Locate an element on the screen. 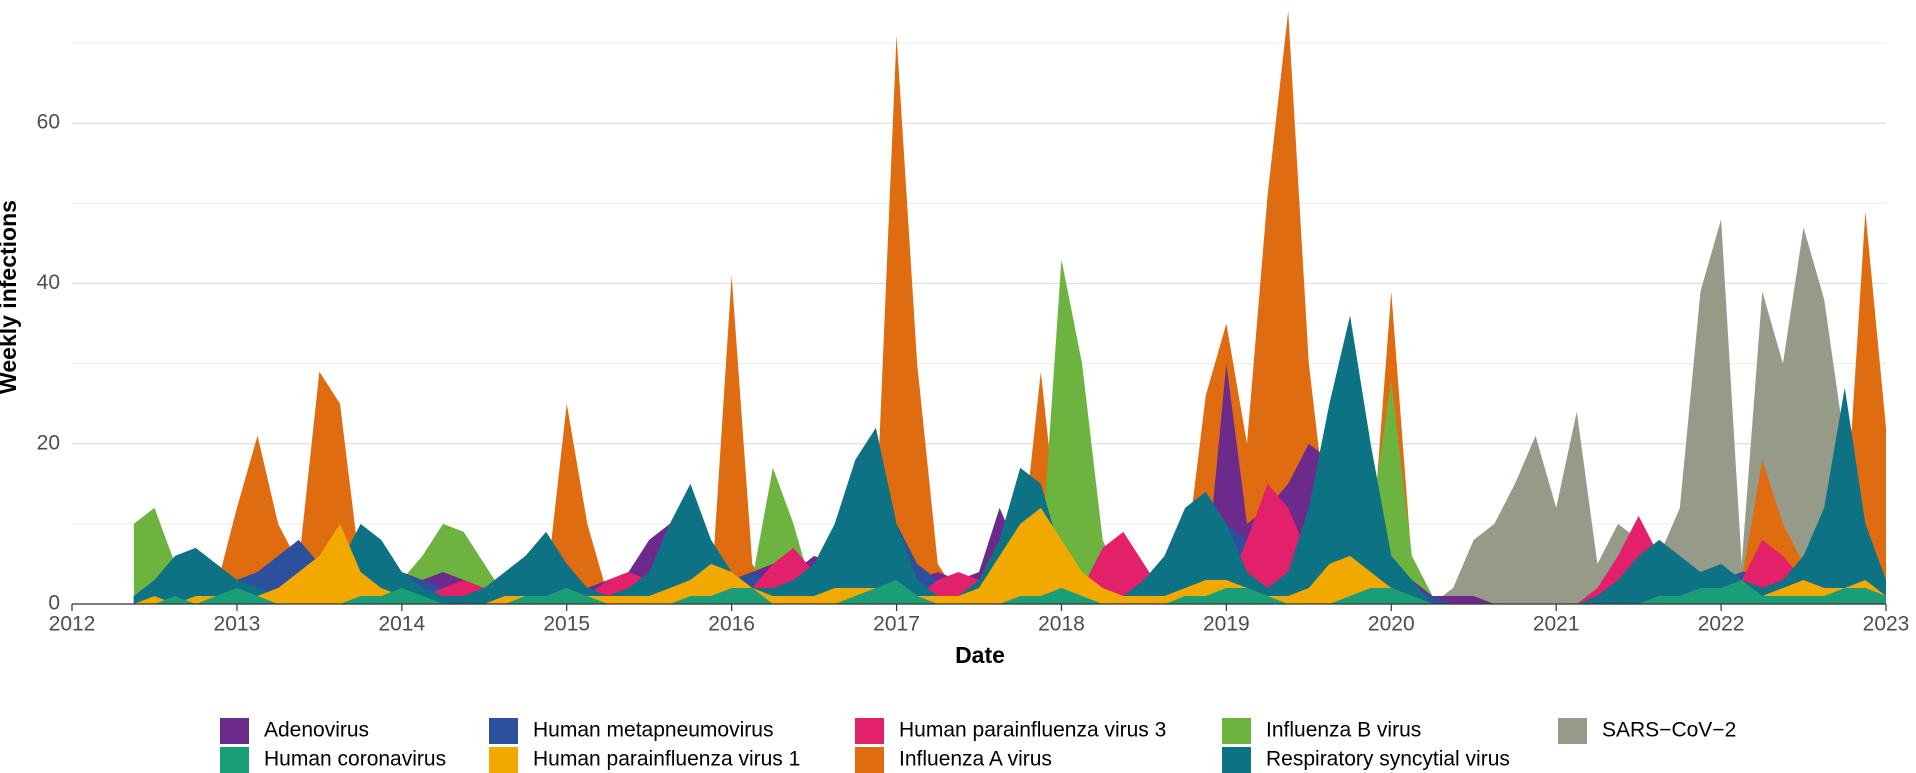 This screenshot has height=773, width=1916. y-tick-label: 60 is located at coordinates (48, 122).